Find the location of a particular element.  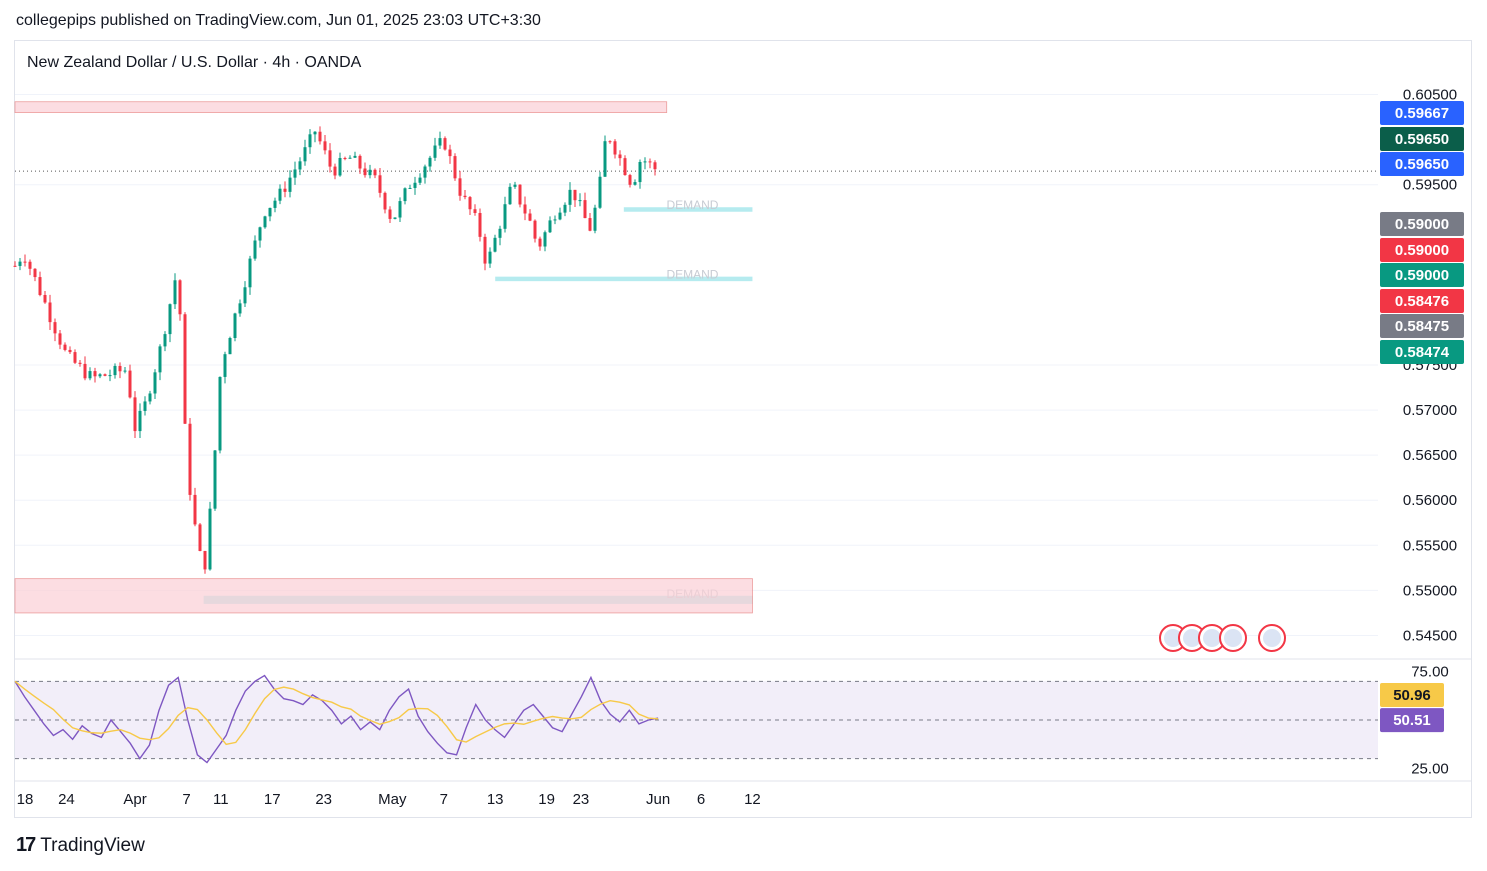

tradingview-logo: 17 TradingView is located at coordinates (80, 845).